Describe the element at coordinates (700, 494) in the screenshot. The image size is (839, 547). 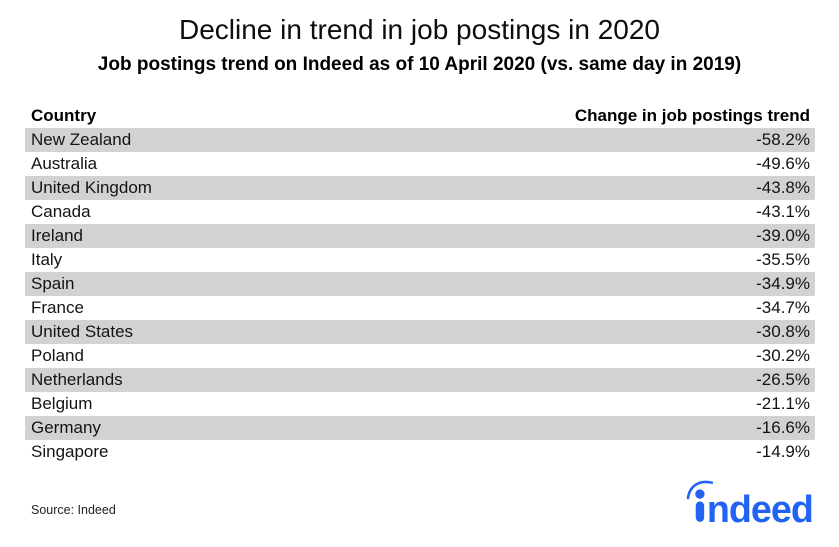
I see `logo-i-dot` at that location.